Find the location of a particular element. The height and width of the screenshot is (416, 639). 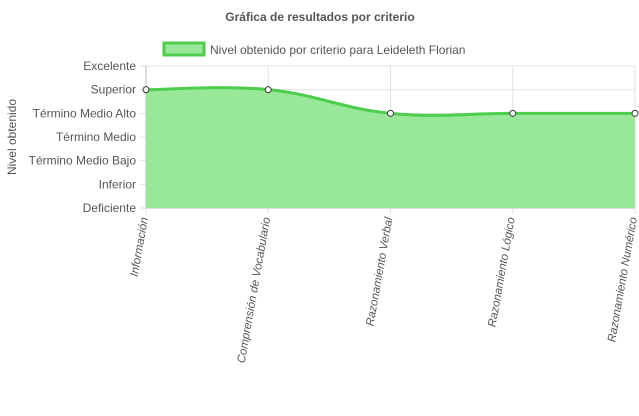

chart-title: Gráfica de resultados por criterio is located at coordinates (319, 17).